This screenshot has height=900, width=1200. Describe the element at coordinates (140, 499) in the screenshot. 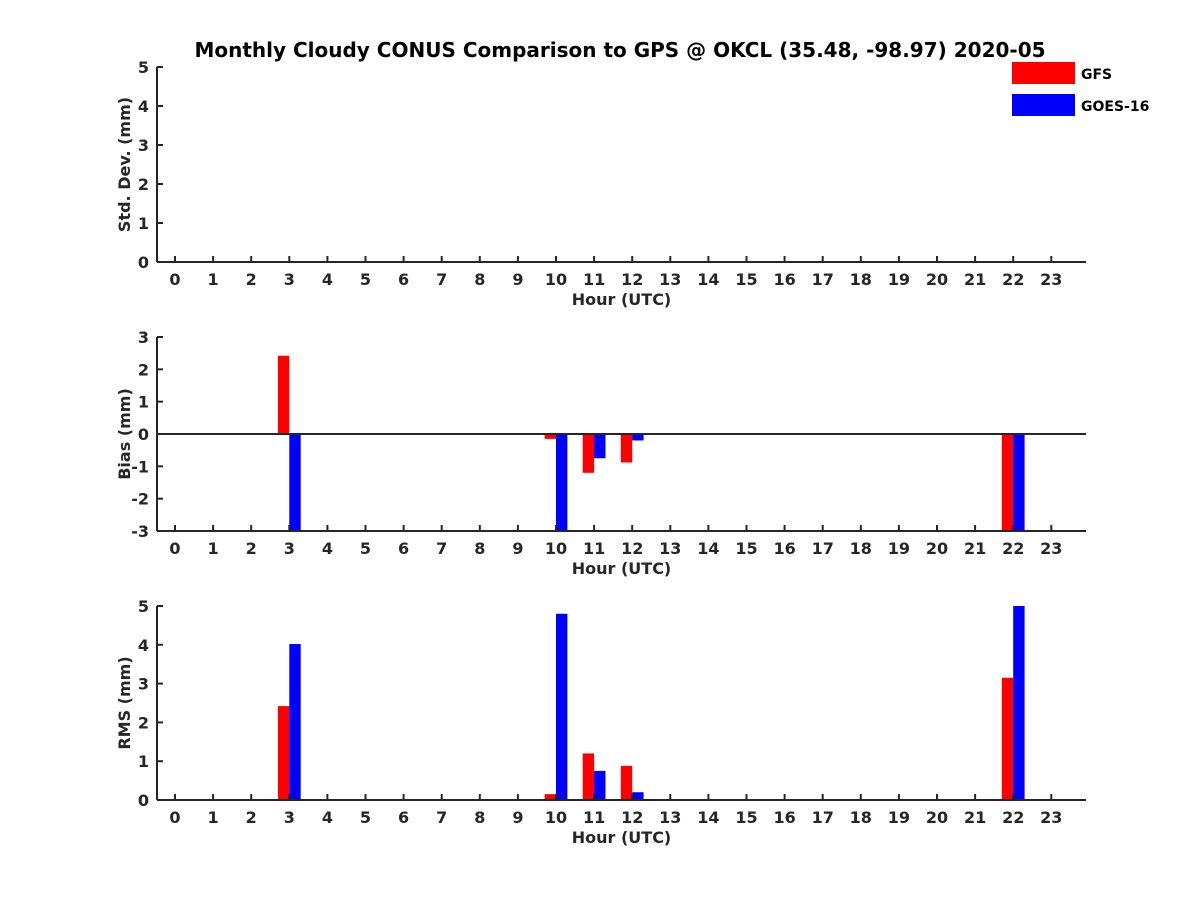

I see `y-tick-label: -2` at that location.